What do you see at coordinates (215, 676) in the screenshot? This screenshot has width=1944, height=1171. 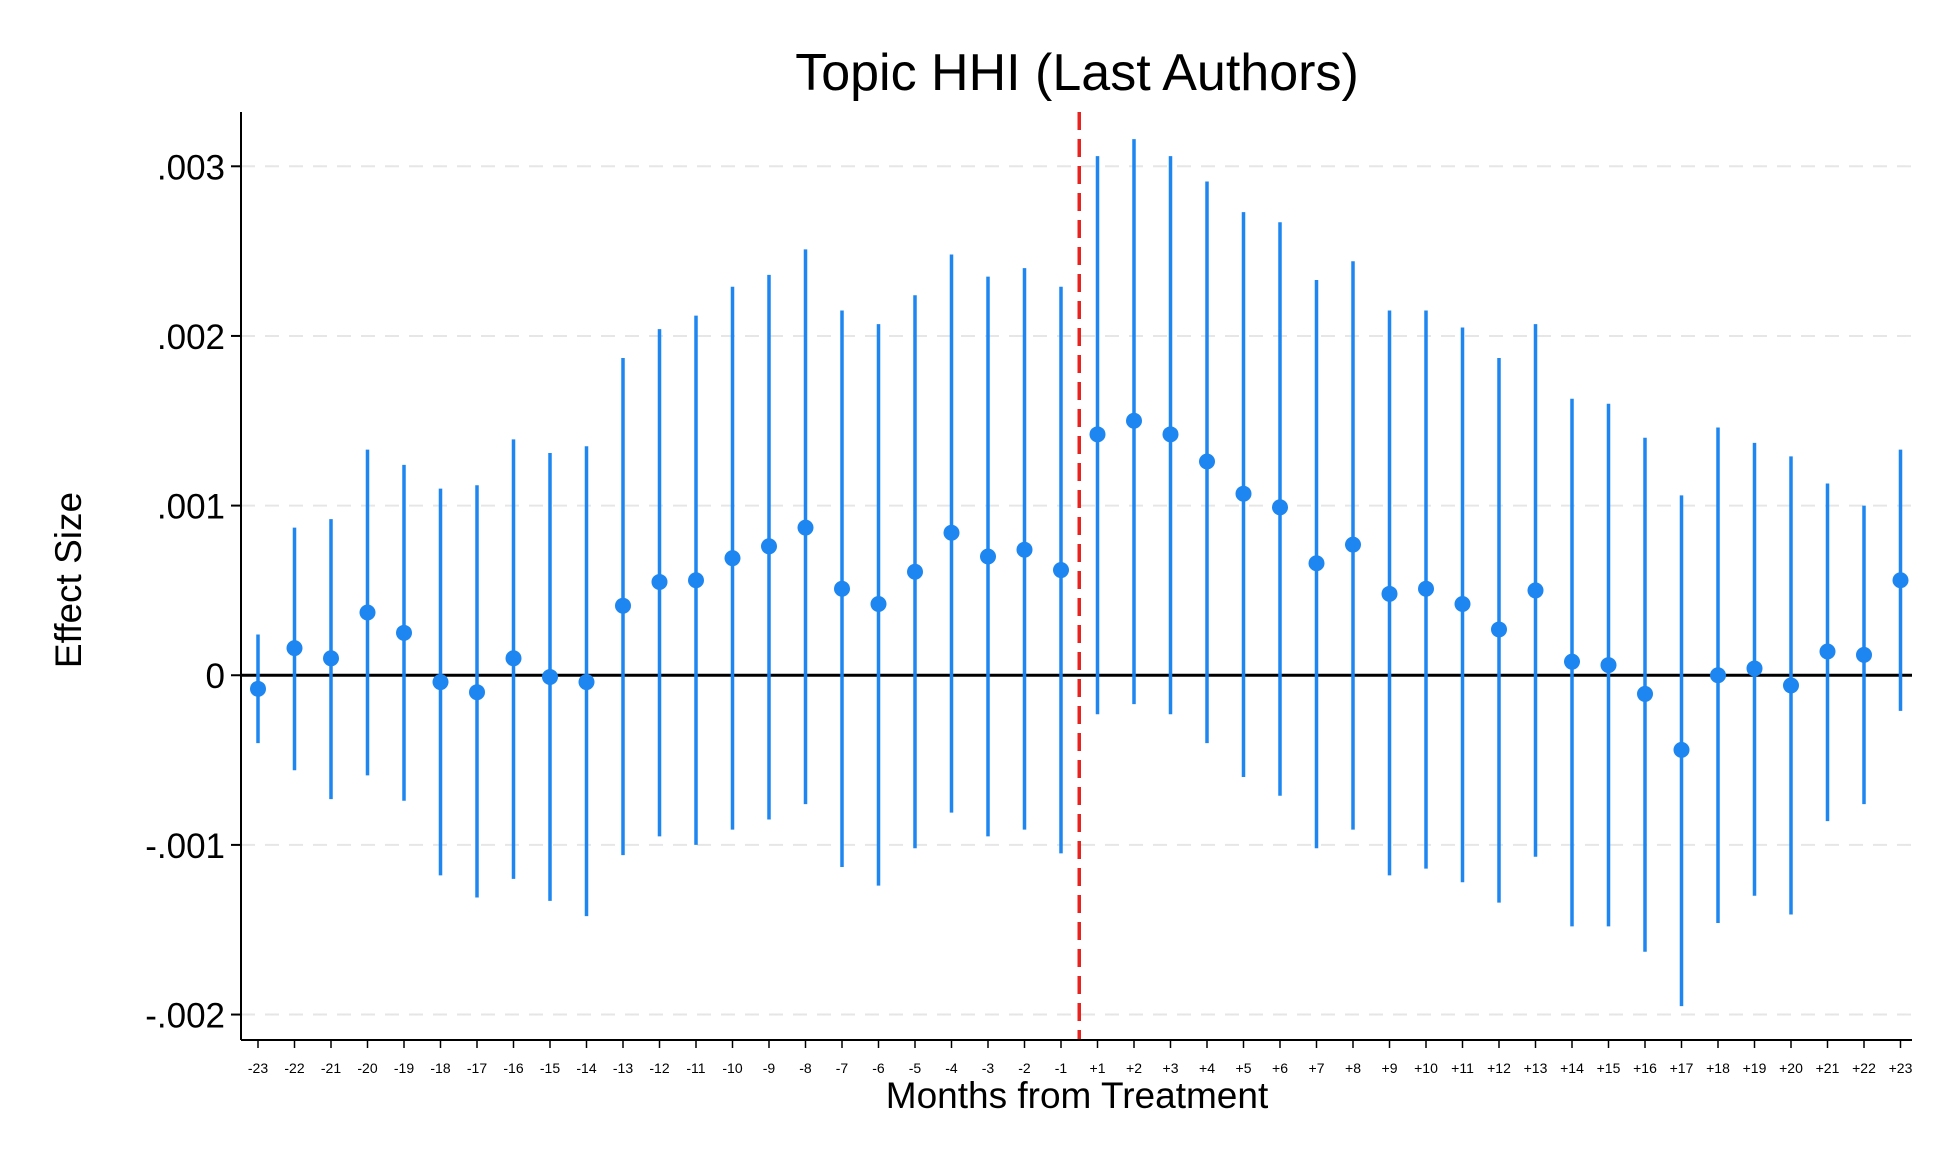 I see `y-tick-label: 0` at bounding box center [215, 676].